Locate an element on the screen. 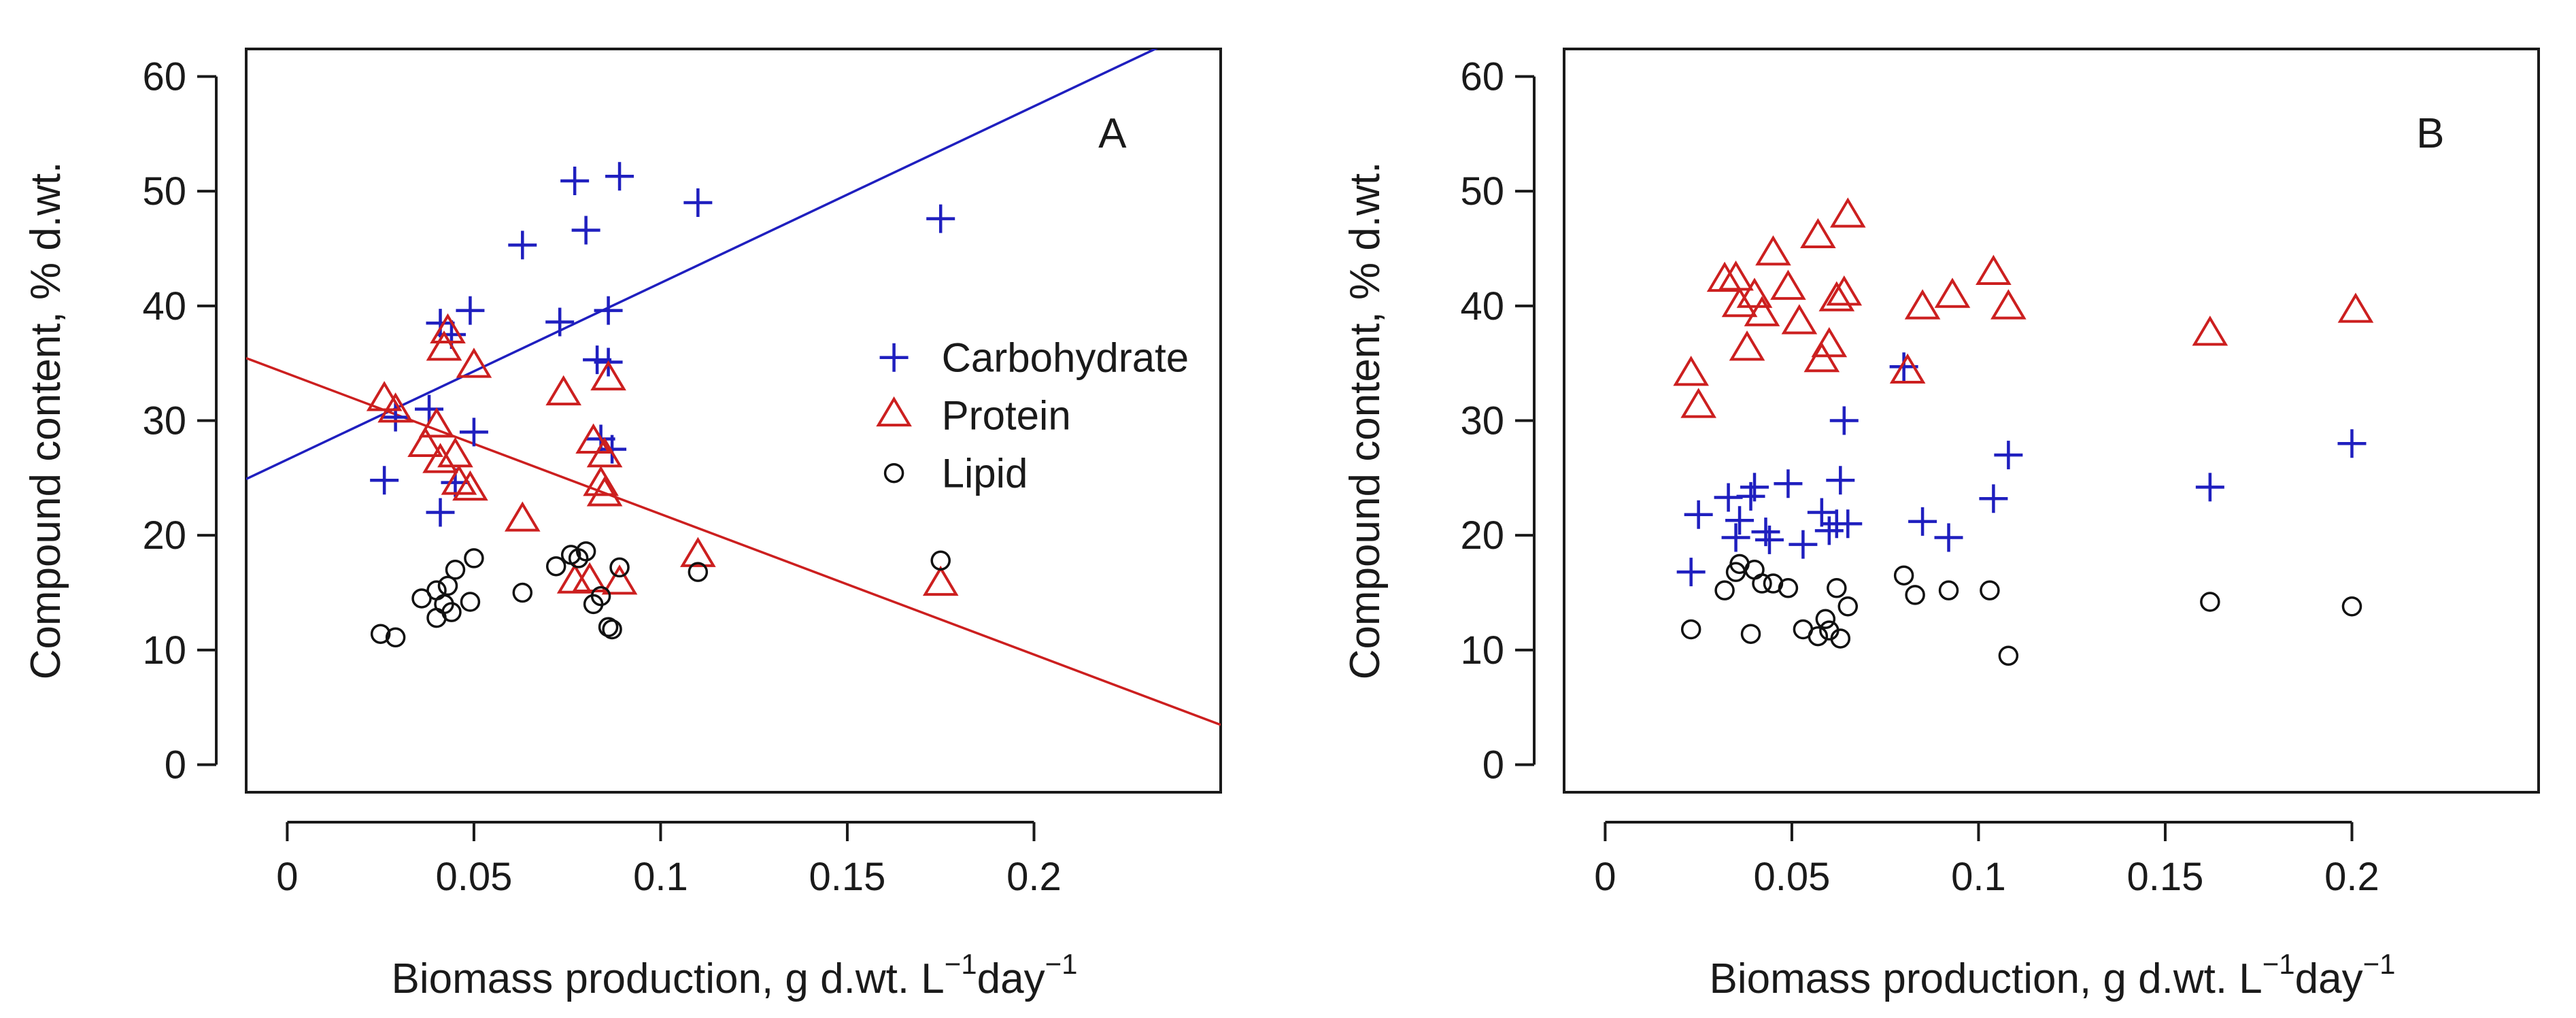  legend-lipid-symbol is located at coordinates (893, 472).